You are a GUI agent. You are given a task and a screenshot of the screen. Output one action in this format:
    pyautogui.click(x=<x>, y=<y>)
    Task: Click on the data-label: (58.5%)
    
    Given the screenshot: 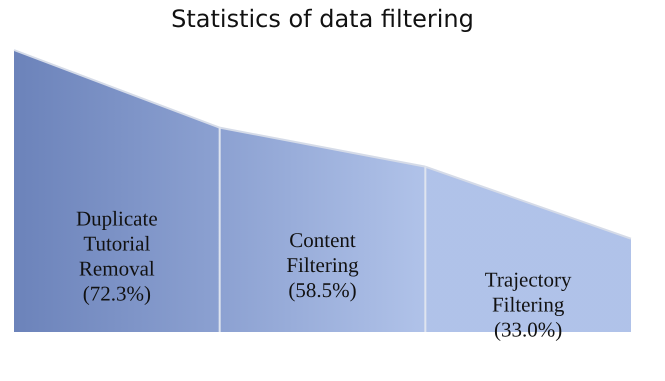 What is the action you would take?
    pyautogui.click(x=322, y=290)
    